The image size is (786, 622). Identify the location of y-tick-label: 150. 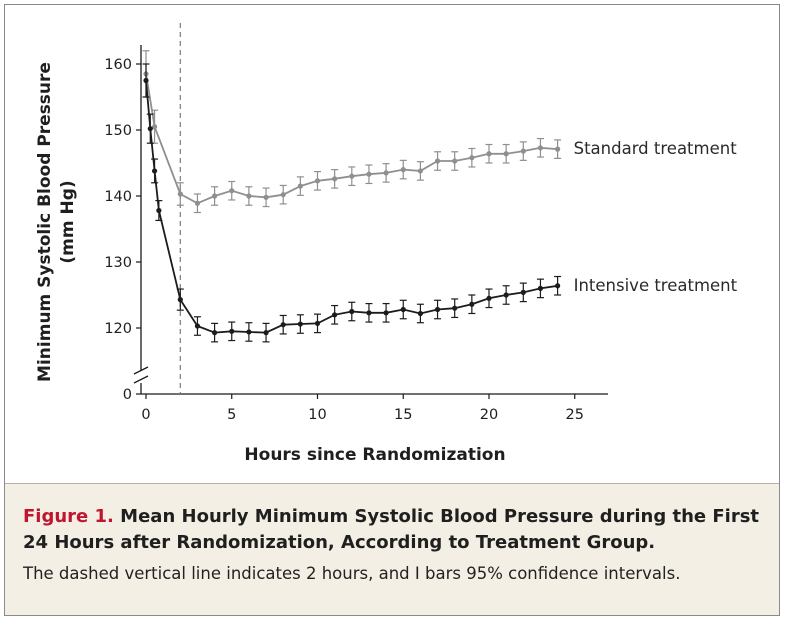
(118, 131).